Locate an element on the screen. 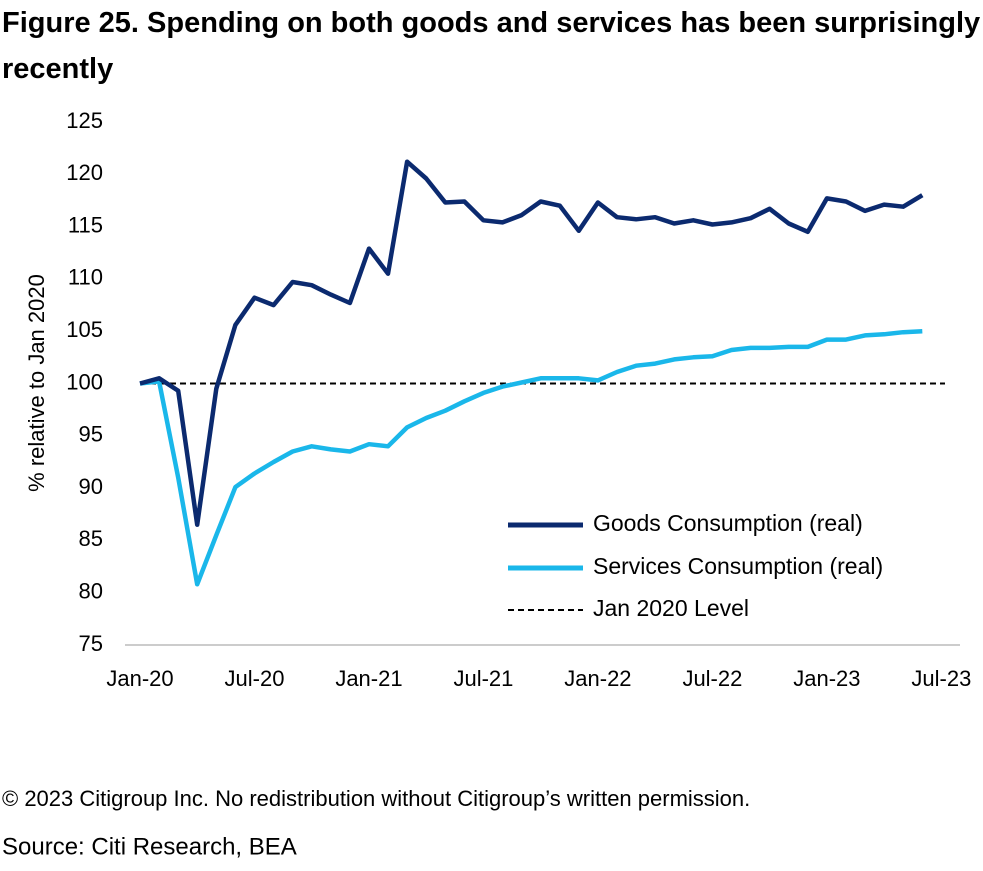 The image size is (983, 871). y-axis-label: % relative to Jan 2020 is located at coordinates (36, 383).